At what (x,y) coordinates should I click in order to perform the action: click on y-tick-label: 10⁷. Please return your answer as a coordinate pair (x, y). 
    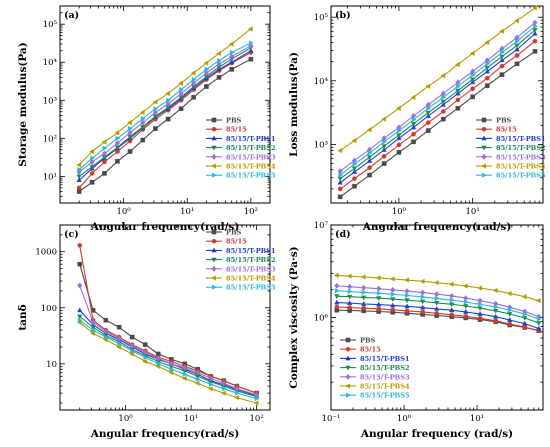
    Looking at the image, I should click on (321, 226).